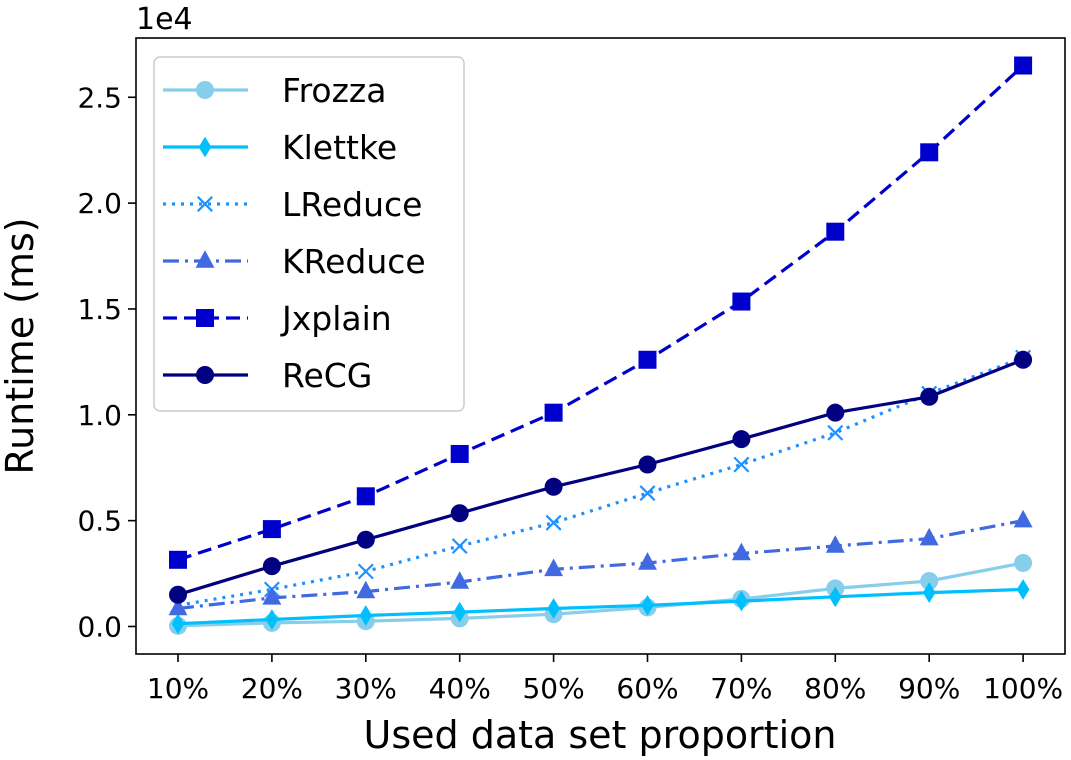 This screenshot has width=1071, height=760. What do you see at coordinates (99, 521) in the screenshot?
I see `y-tick-label-2: 0.5` at bounding box center [99, 521].